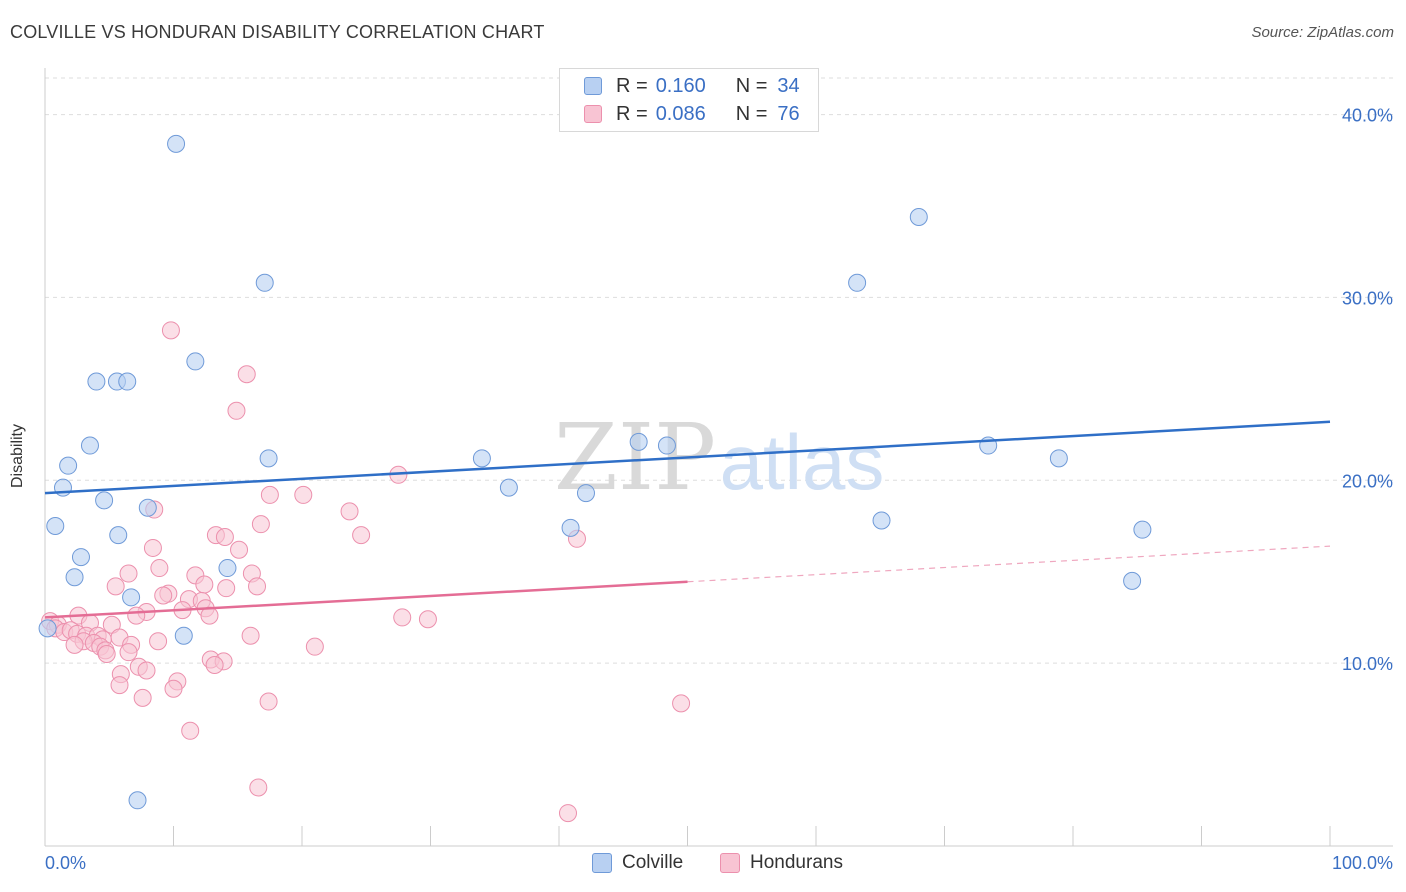 The height and width of the screenshot is (892, 1406). Describe the element at coordinates (593, 114) in the screenshot. I see `hondurans-swatch` at that location.